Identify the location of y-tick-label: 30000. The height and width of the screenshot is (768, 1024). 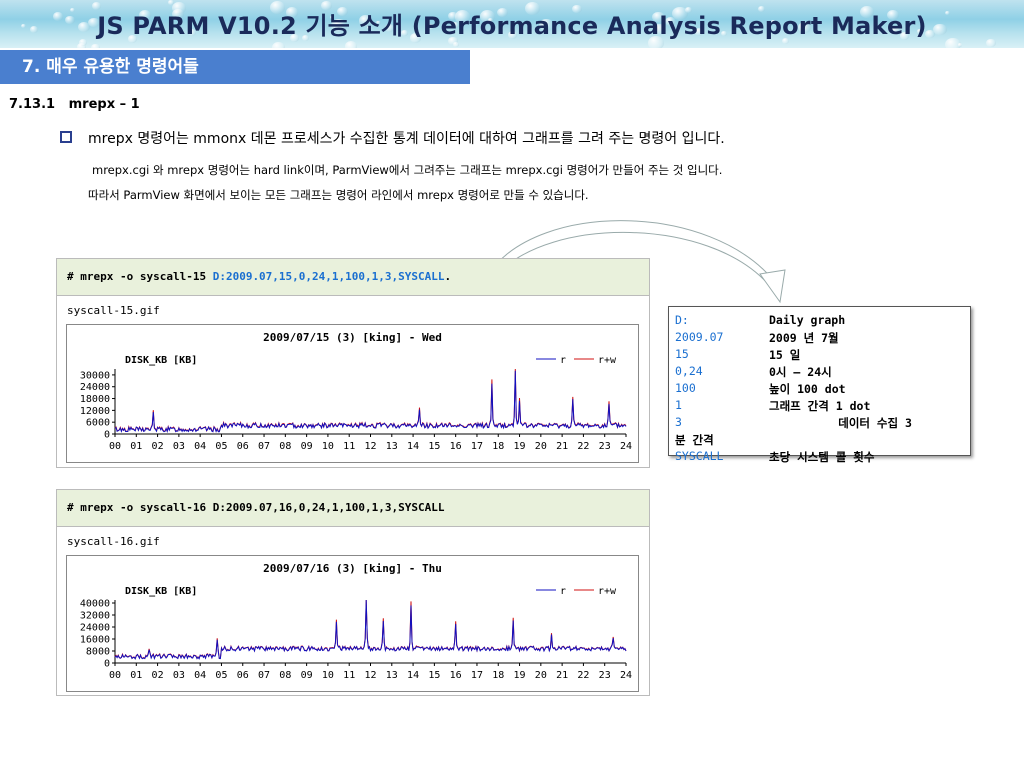
(95, 375).